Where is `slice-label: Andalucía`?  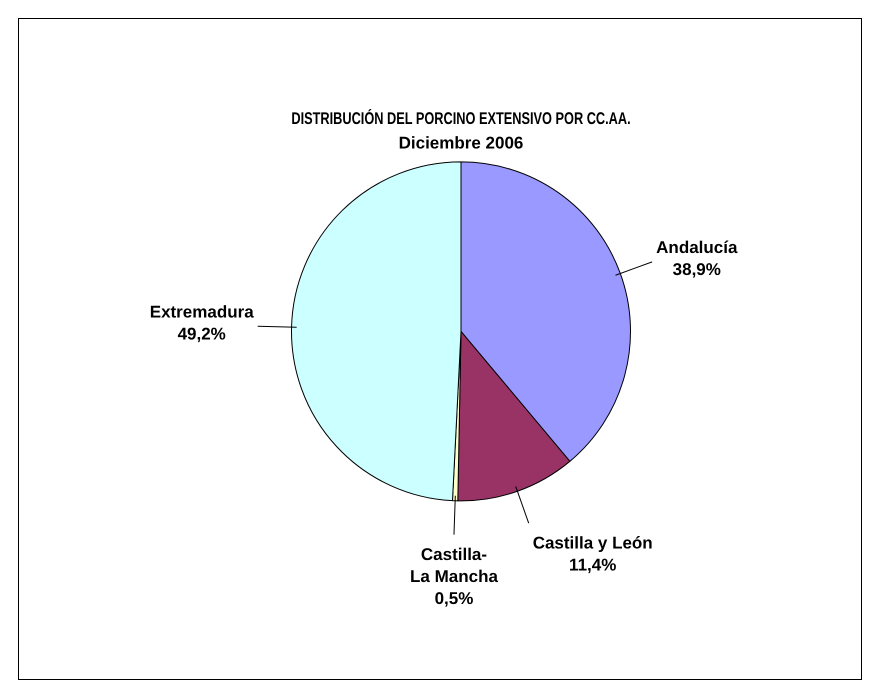
slice-label: Andalucía is located at coordinates (697, 248).